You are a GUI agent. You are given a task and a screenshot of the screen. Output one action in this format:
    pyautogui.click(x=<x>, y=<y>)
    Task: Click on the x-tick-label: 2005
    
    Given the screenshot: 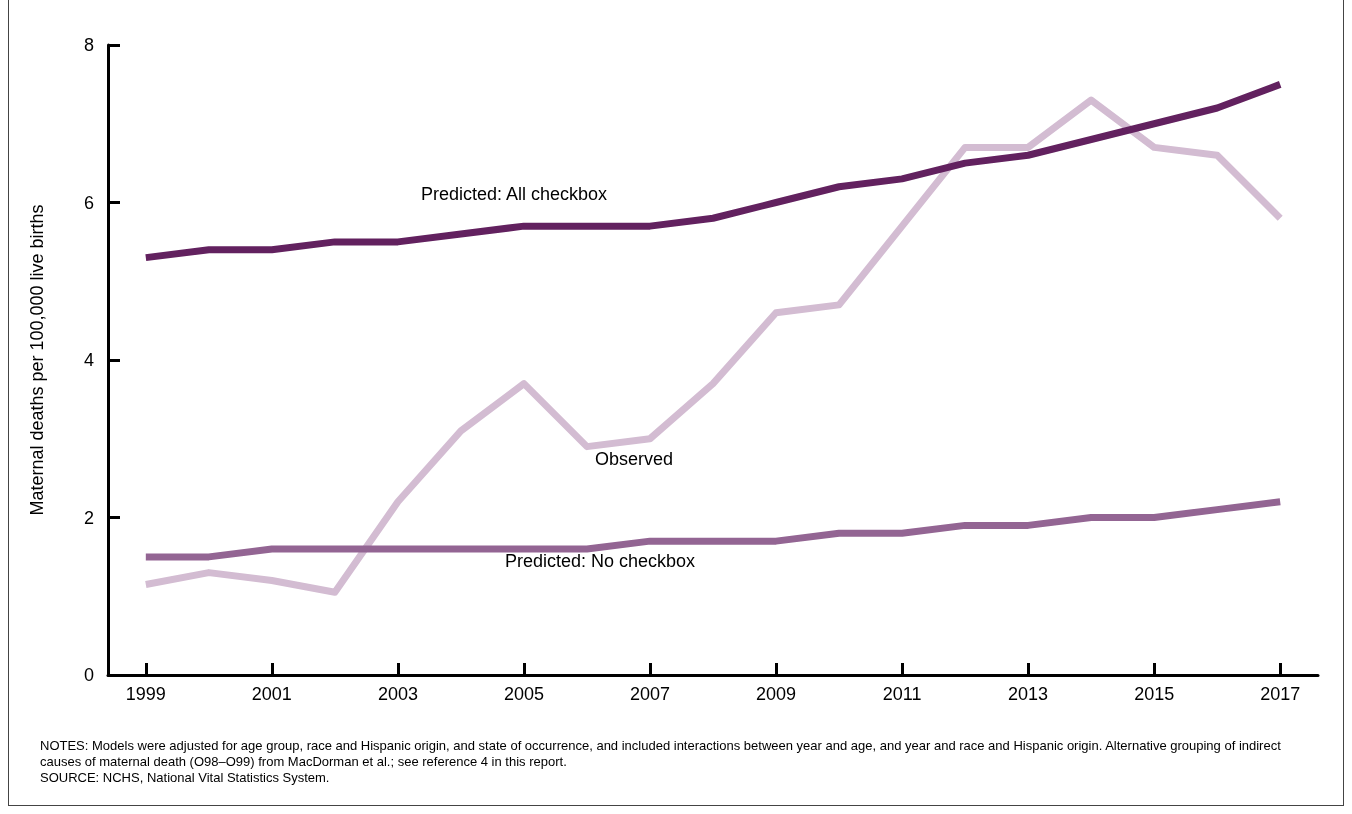 What is the action you would take?
    pyautogui.click(x=523, y=694)
    